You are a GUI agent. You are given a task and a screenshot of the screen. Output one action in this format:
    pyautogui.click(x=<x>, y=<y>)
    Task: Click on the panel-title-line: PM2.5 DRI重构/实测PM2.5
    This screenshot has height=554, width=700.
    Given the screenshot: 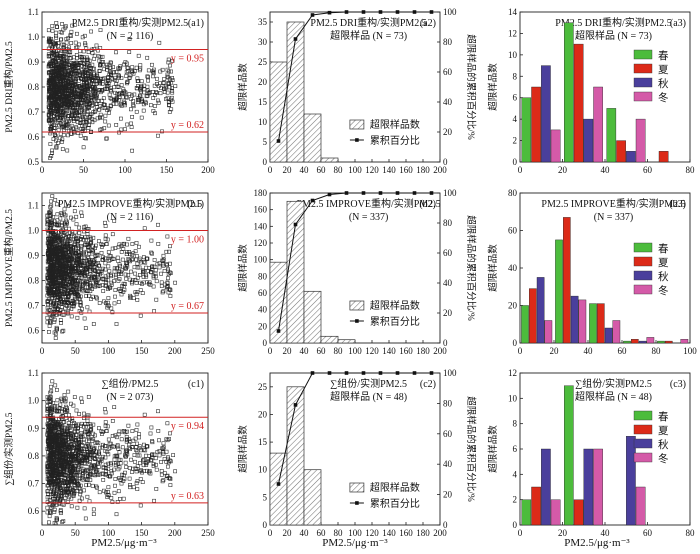 What is the action you would take?
    pyautogui.click(x=368, y=22)
    